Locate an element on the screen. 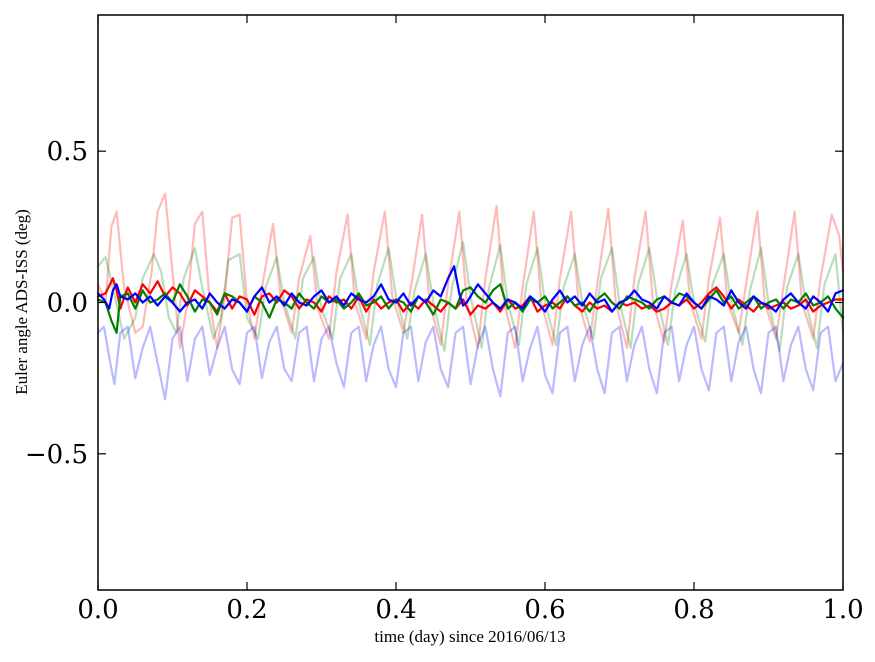 The image size is (875, 662). x-tick-label: 0.6 is located at coordinates (544, 610).